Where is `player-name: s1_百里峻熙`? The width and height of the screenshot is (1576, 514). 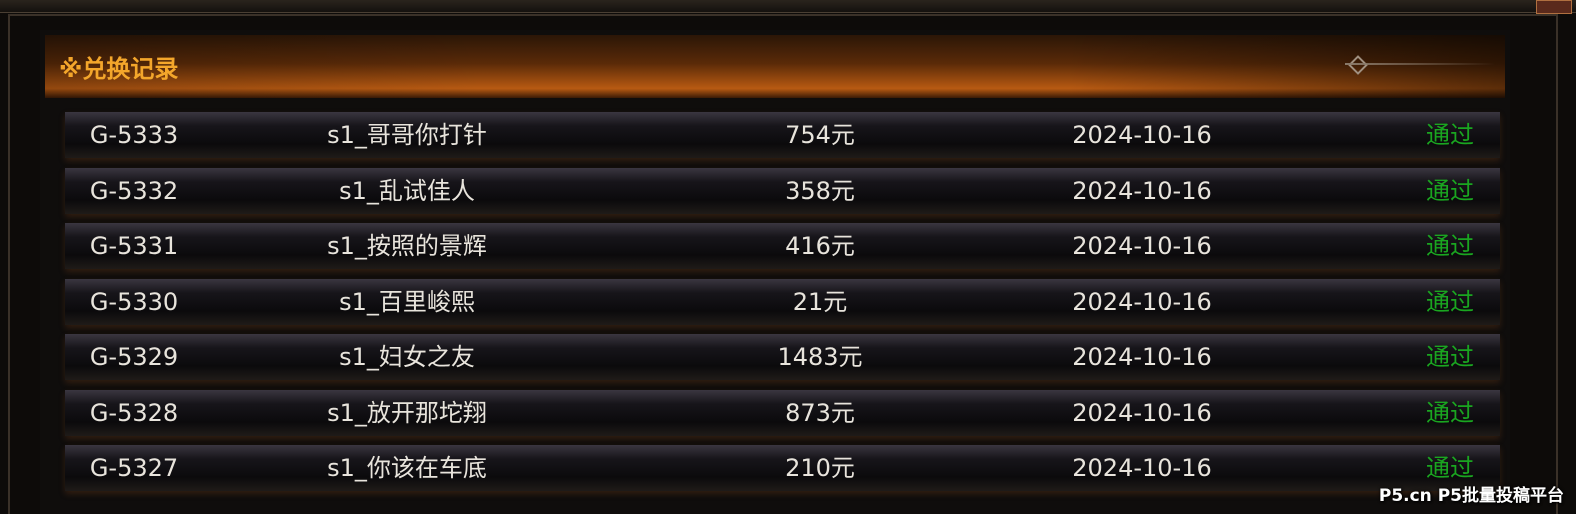 player-name: s1_百里峻熙 is located at coordinates (407, 301).